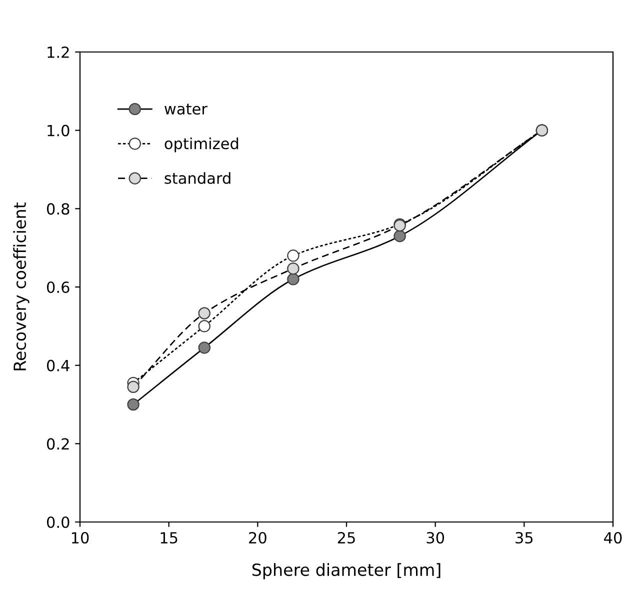 Image resolution: width=628 pixels, height=592 pixels. Describe the element at coordinates (58, 52) in the screenshot. I see `y-tick-label: 1.2` at that location.